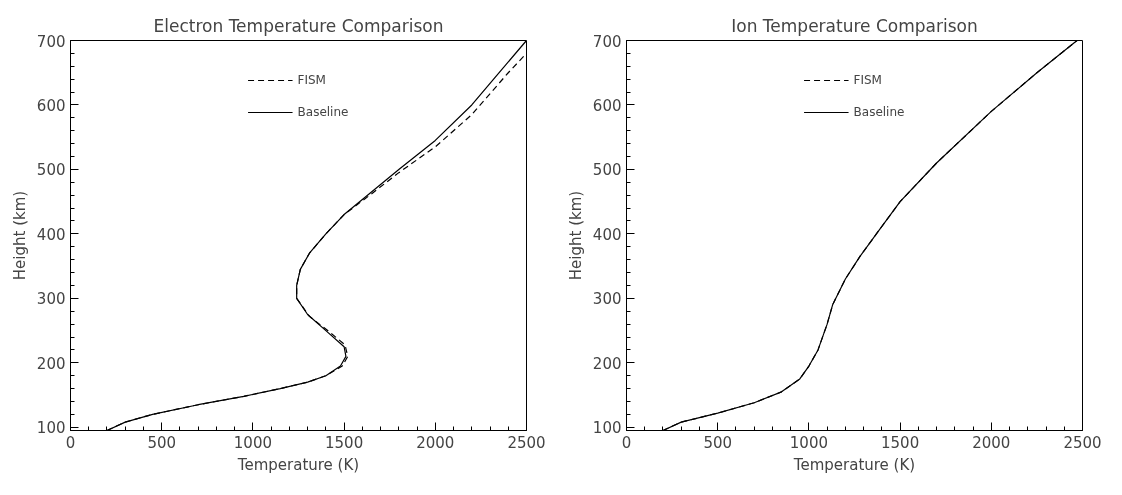 This screenshot has height=495, width=1122. I want to click on chart-title: Ion Temperature Comparison, so click(854, 25).